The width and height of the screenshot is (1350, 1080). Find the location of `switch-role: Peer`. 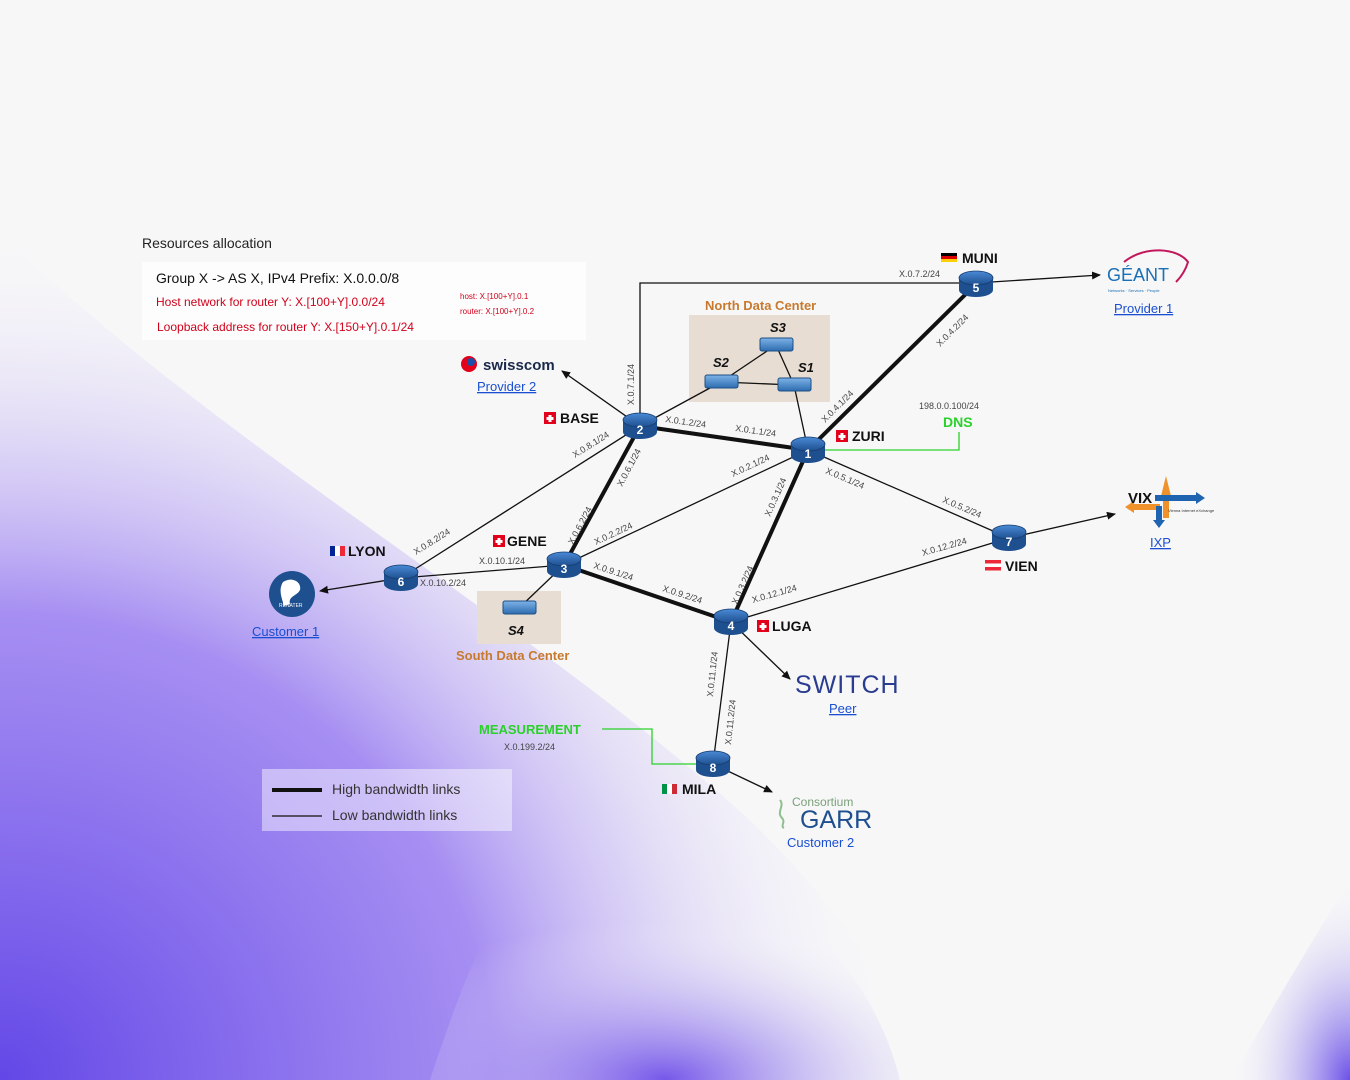

switch-role: Peer is located at coordinates (843, 708).